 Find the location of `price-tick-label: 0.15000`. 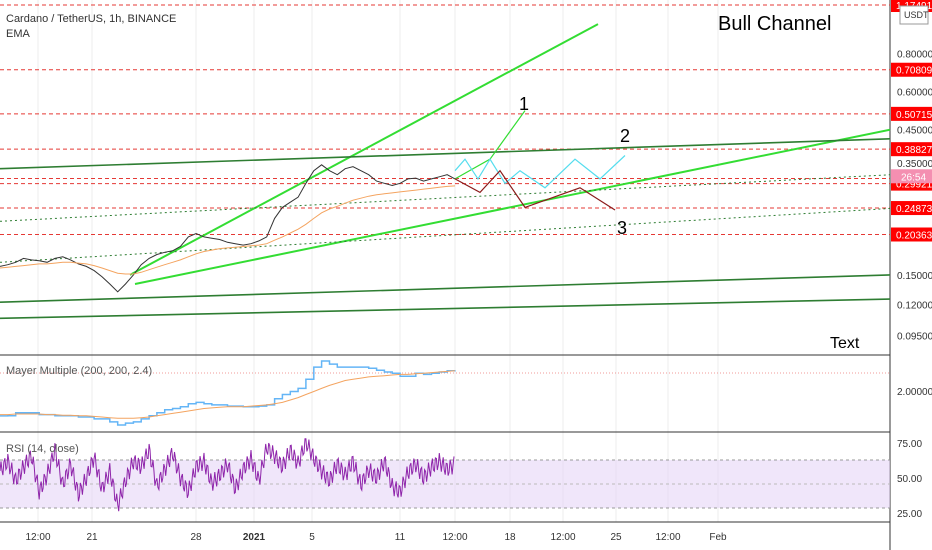

price-tick-label: 0.15000 is located at coordinates (914, 276).